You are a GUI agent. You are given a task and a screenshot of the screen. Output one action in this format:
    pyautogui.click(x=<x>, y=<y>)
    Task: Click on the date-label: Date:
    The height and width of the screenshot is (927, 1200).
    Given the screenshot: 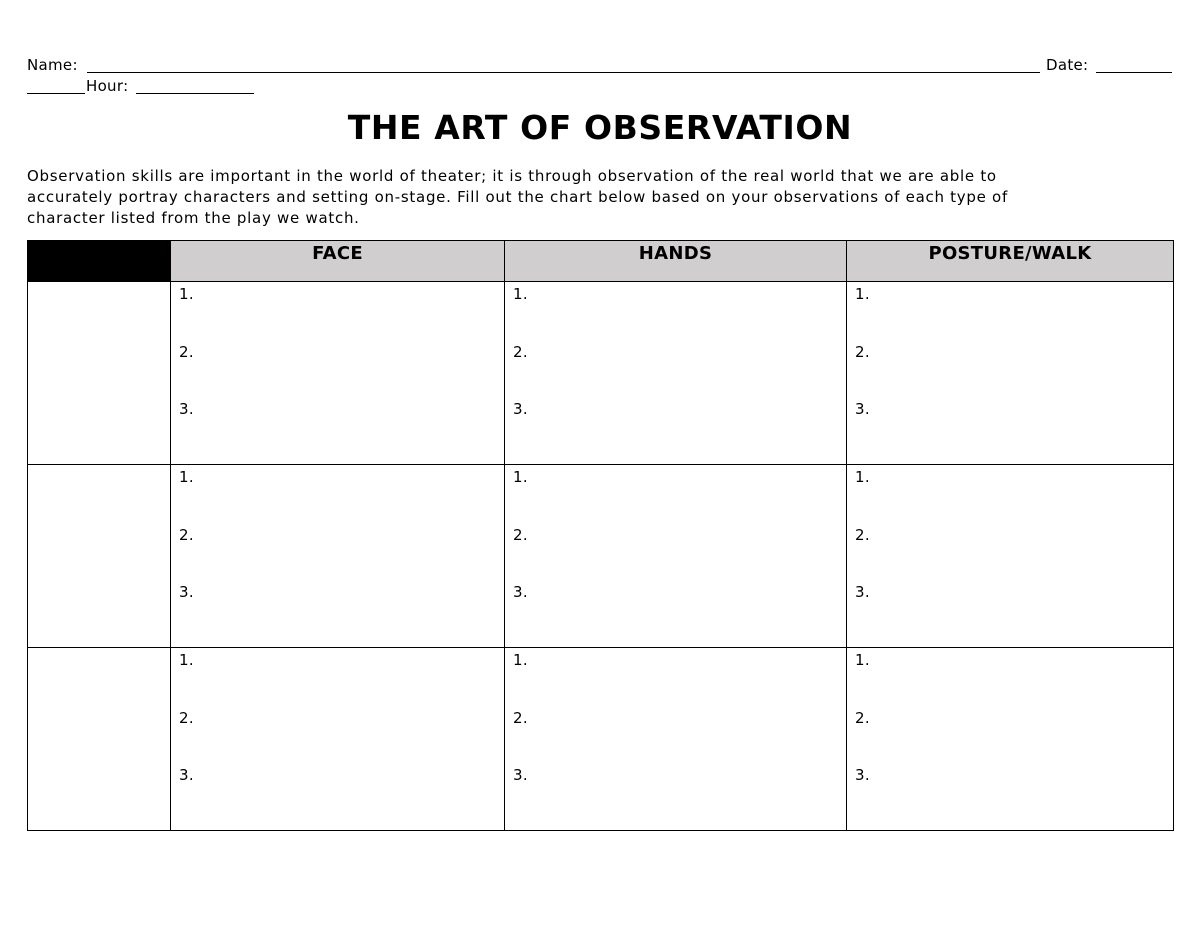 What is the action you would take?
    pyautogui.click(x=1067, y=65)
    